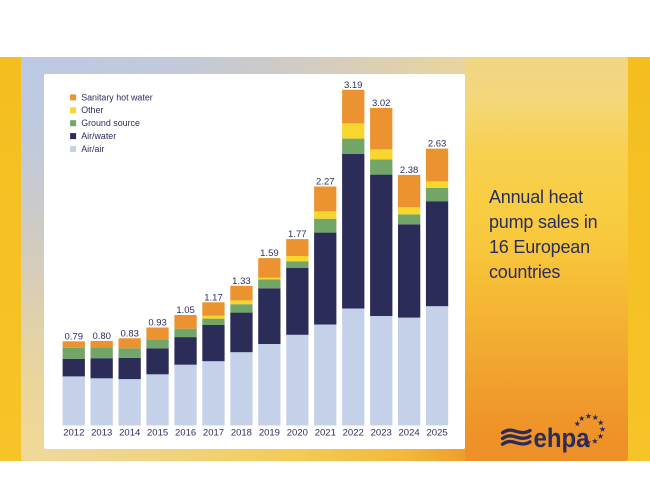  What do you see at coordinates (437, 432) in the screenshot?
I see `svg-text: 2025` at bounding box center [437, 432].